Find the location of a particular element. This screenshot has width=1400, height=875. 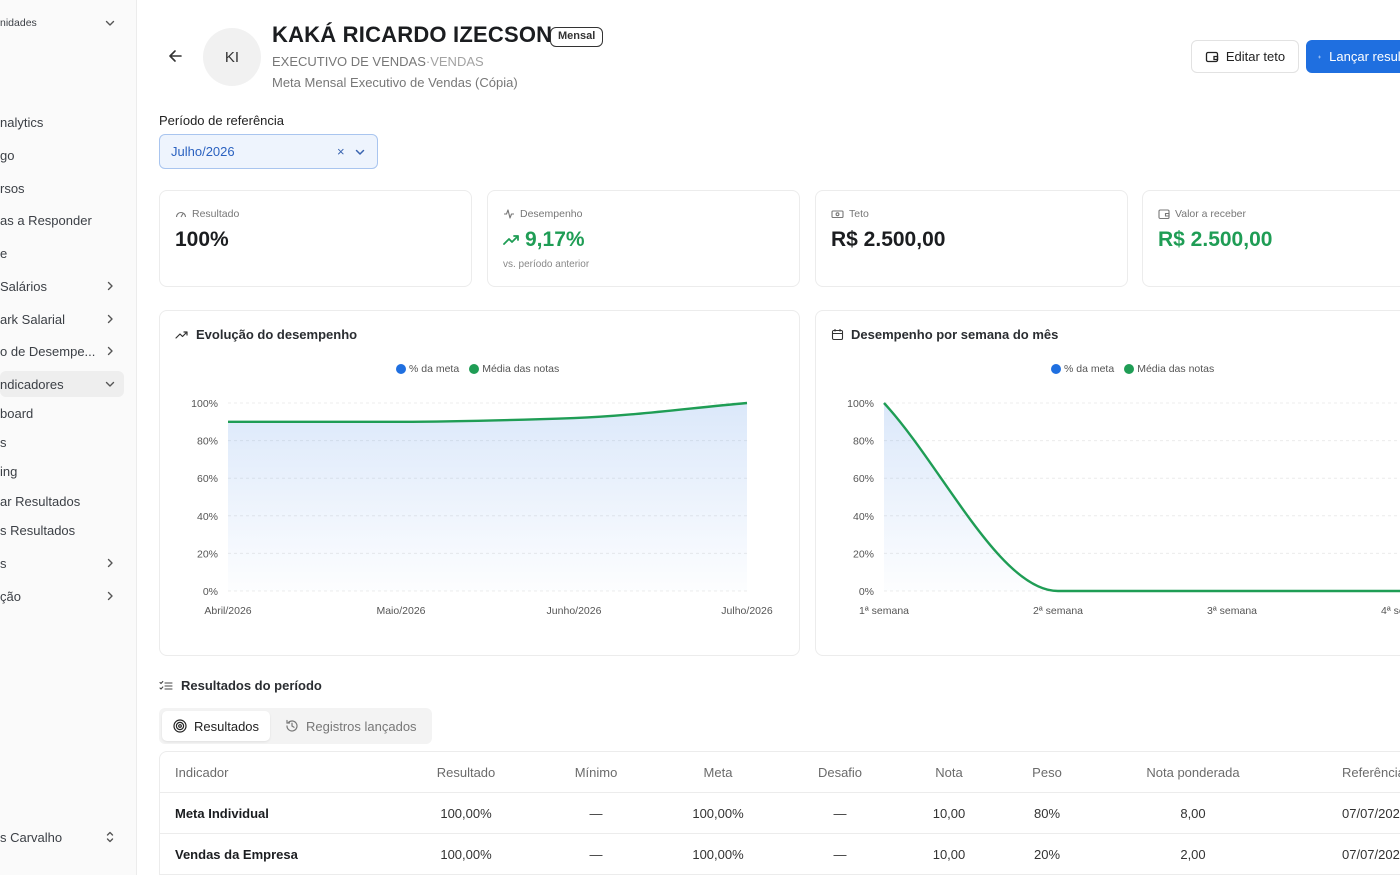

tab-results: Resultados is located at coordinates (216, 726).